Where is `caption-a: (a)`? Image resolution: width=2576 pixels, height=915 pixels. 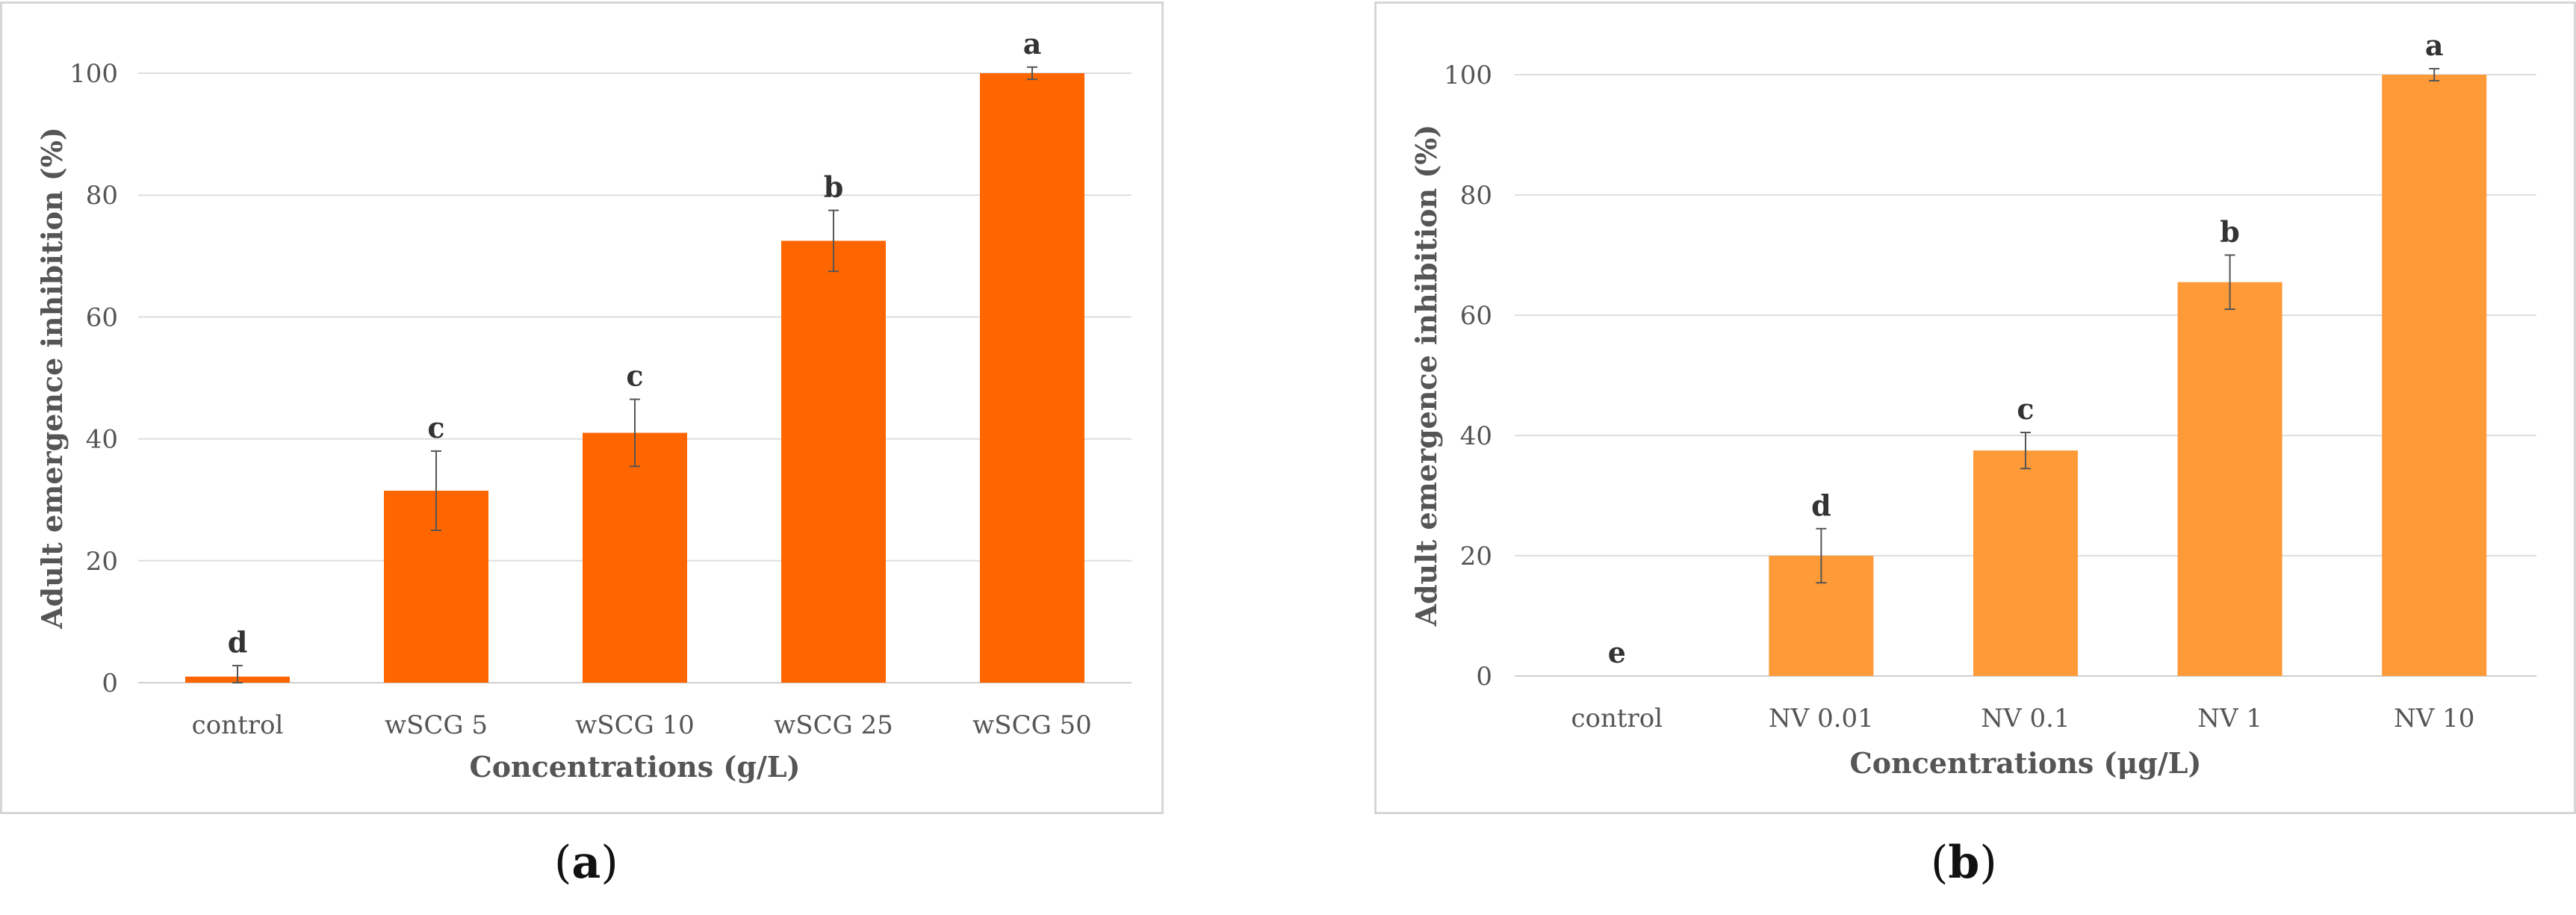
caption-a: (a) is located at coordinates (586, 863).